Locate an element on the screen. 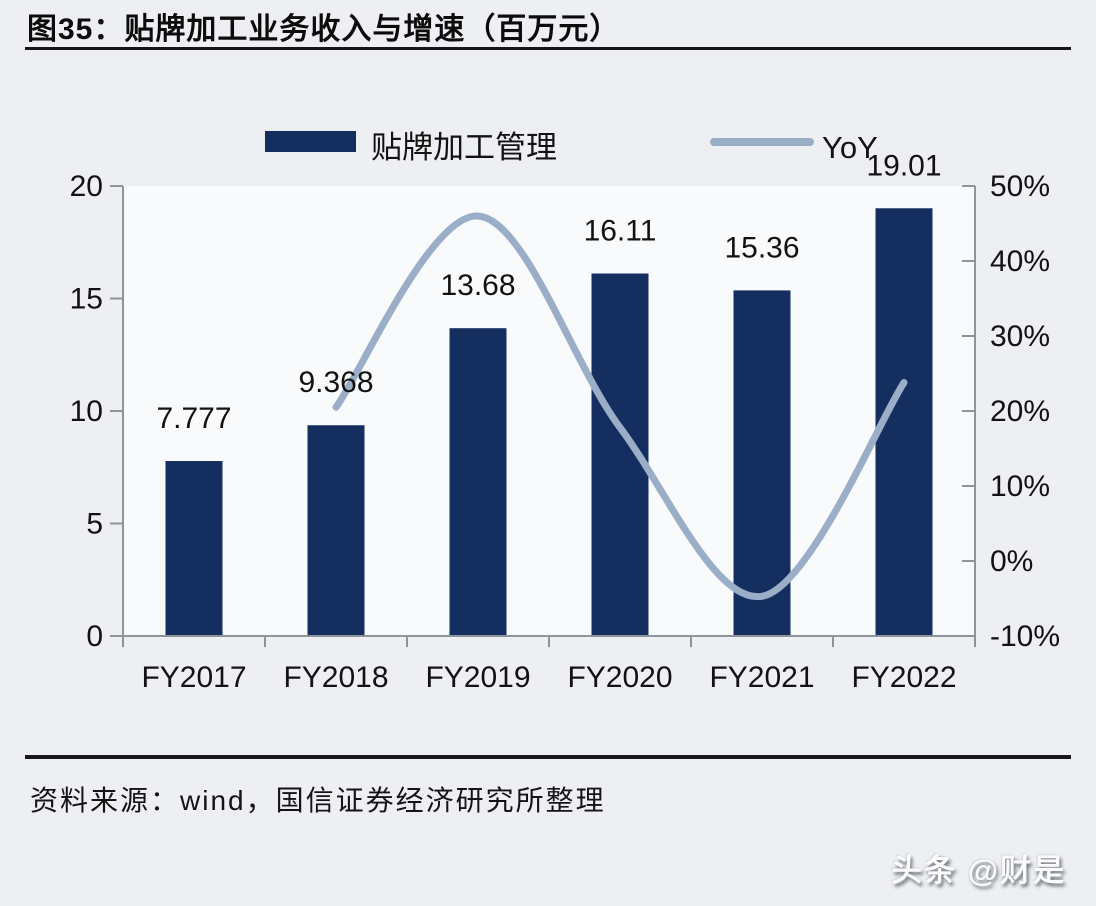  x-axis-label-FY2020: FY2020 is located at coordinates (619, 677).